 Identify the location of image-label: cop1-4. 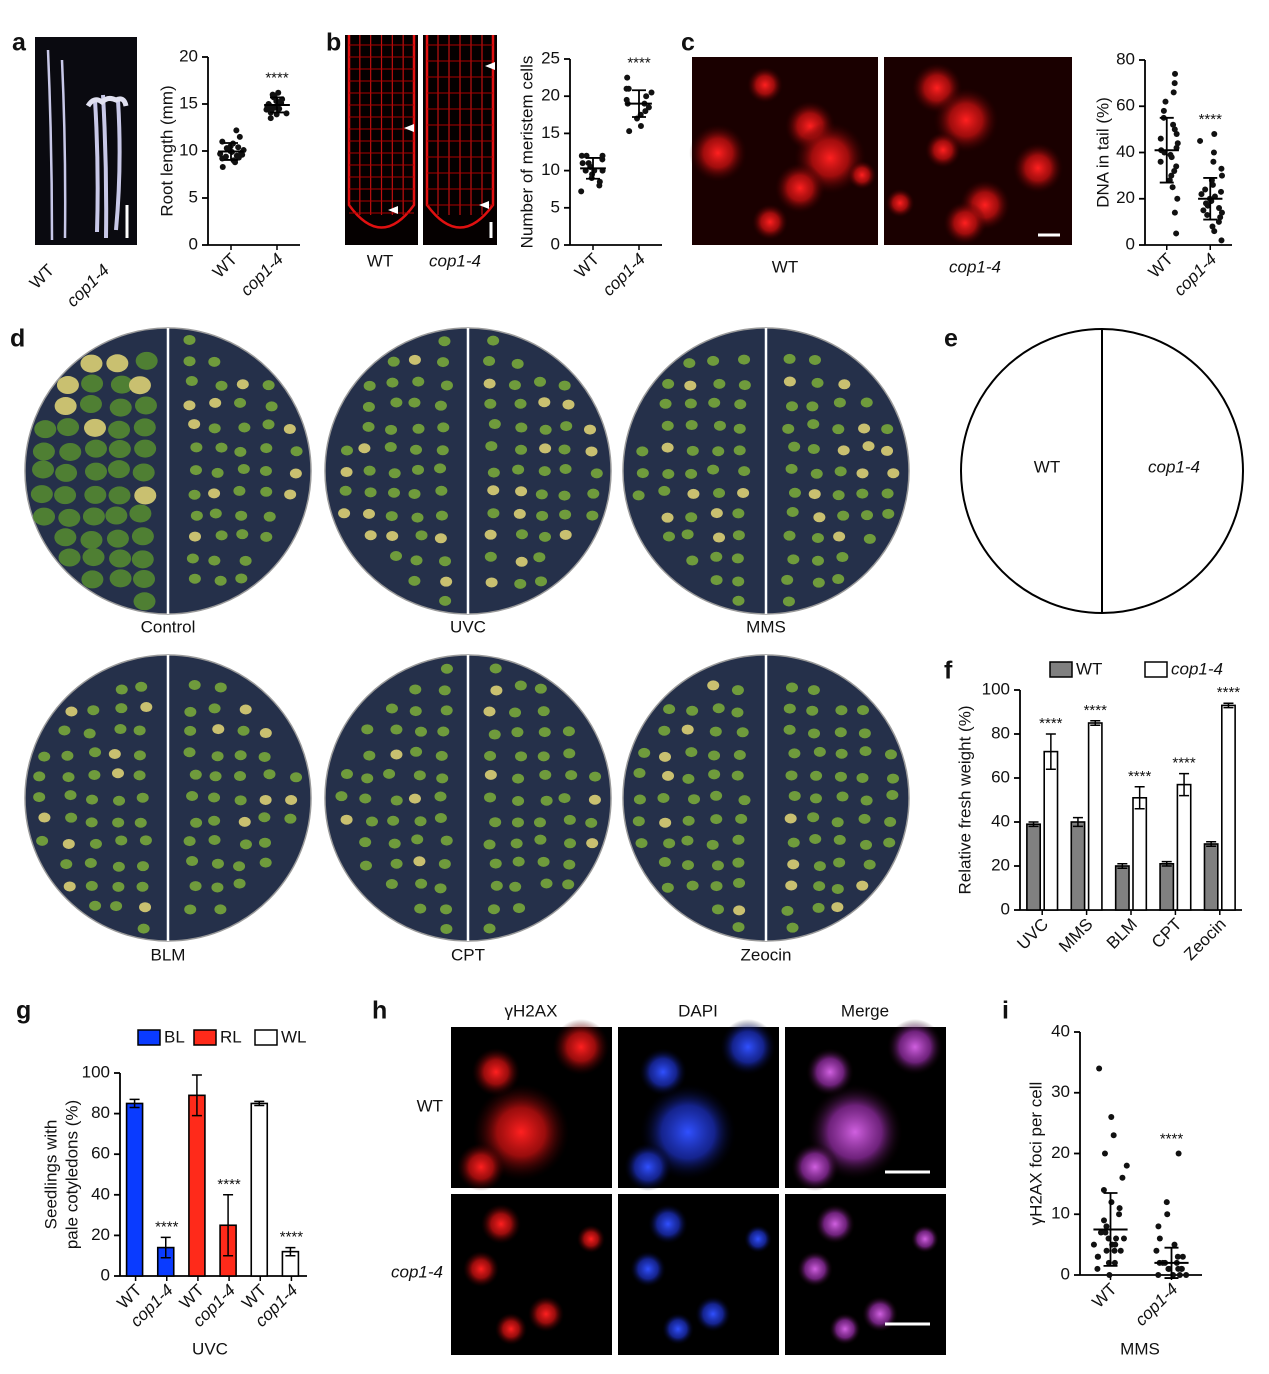
(975, 266).